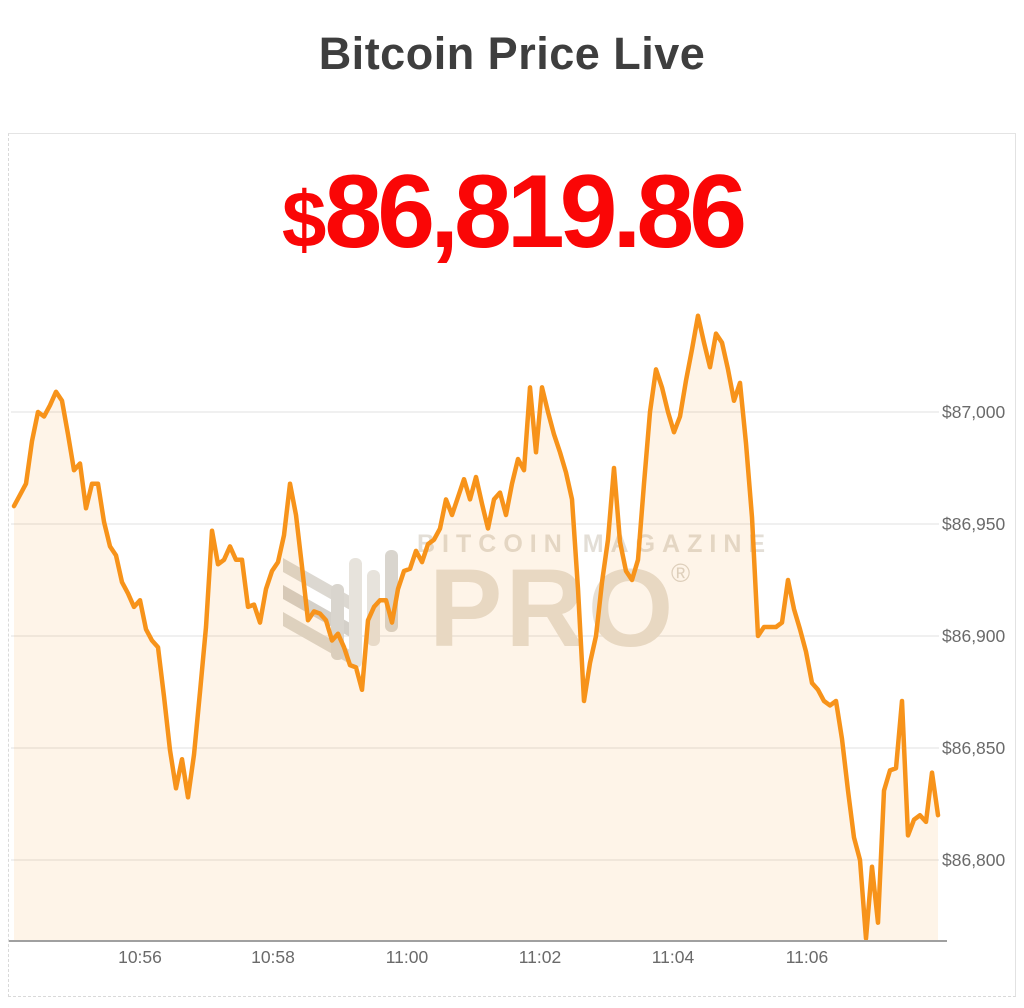 This screenshot has width=1024, height=1008. I want to click on watermark-logo-bar, so click(355, 613).